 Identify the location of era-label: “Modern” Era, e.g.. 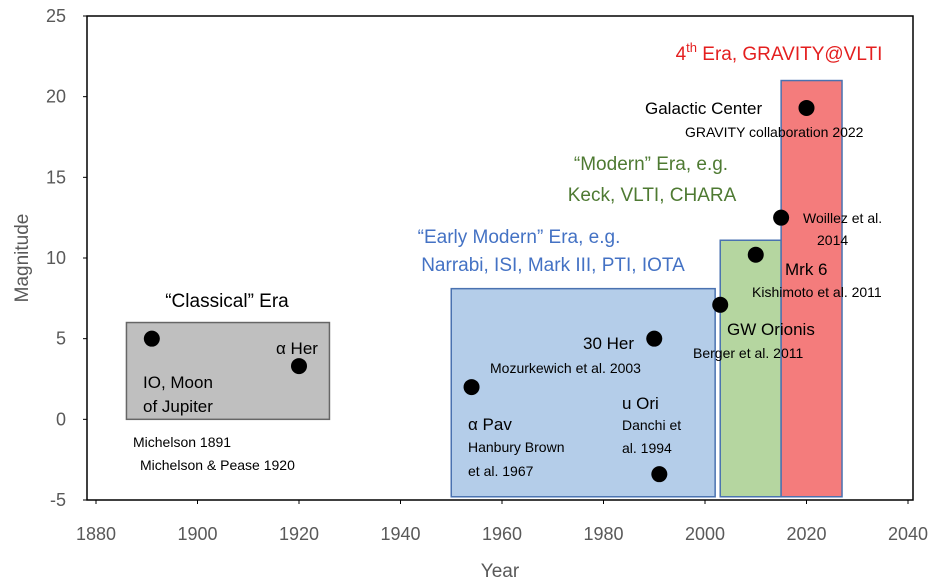
(651, 164).